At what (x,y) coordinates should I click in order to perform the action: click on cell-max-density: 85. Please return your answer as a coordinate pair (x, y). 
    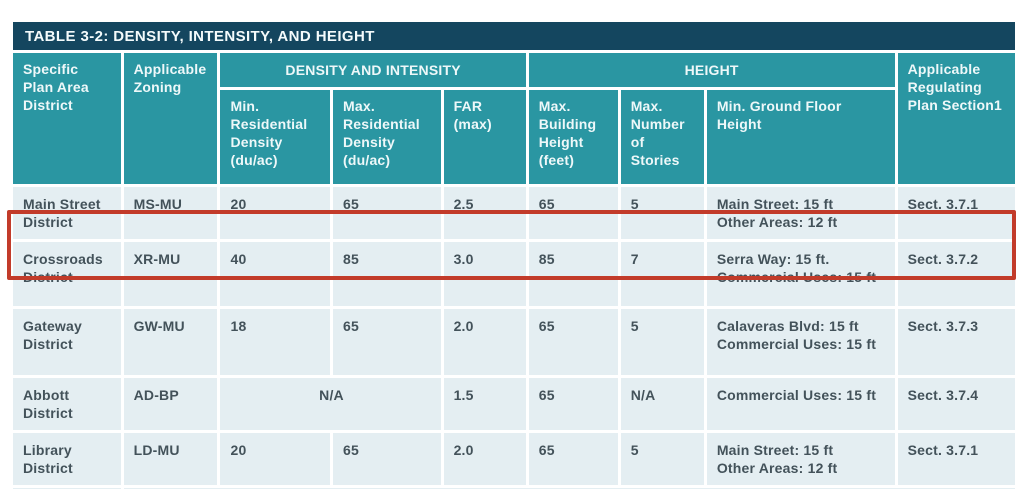
    Looking at the image, I should click on (386, 274).